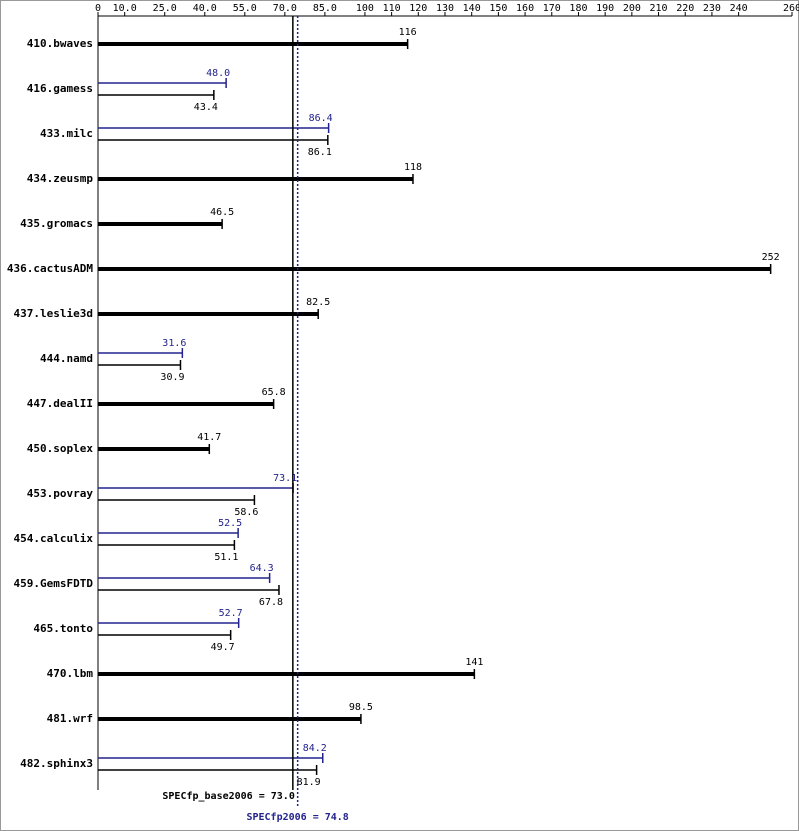  I want to click on x-tick-label: 85.0, so click(325, 8).